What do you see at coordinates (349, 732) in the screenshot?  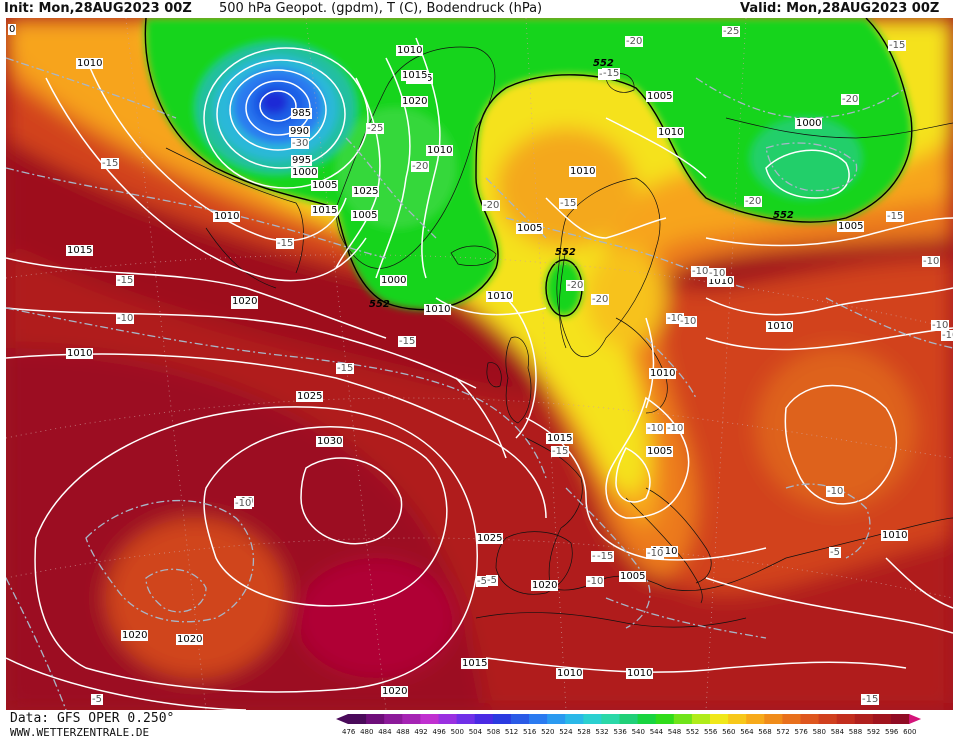 I see `legend-tick-label: 476` at bounding box center [349, 732].